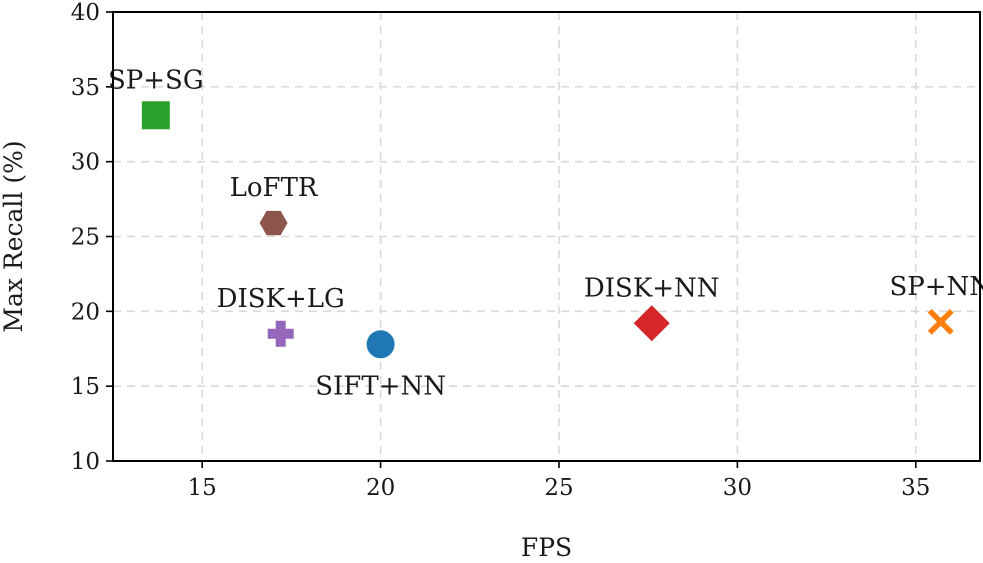 This screenshot has width=983, height=563. What do you see at coordinates (940, 321) in the screenshot?
I see `sp-nn-marker` at bounding box center [940, 321].